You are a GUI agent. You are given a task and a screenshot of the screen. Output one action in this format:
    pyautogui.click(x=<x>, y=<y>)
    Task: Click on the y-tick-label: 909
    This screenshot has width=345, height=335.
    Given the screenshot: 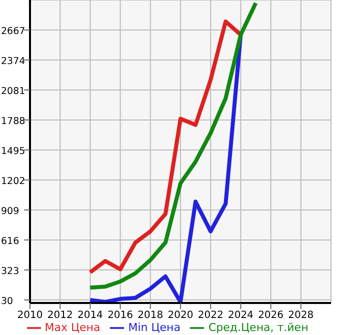 What is the action you would take?
    pyautogui.click(x=10, y=211)
    